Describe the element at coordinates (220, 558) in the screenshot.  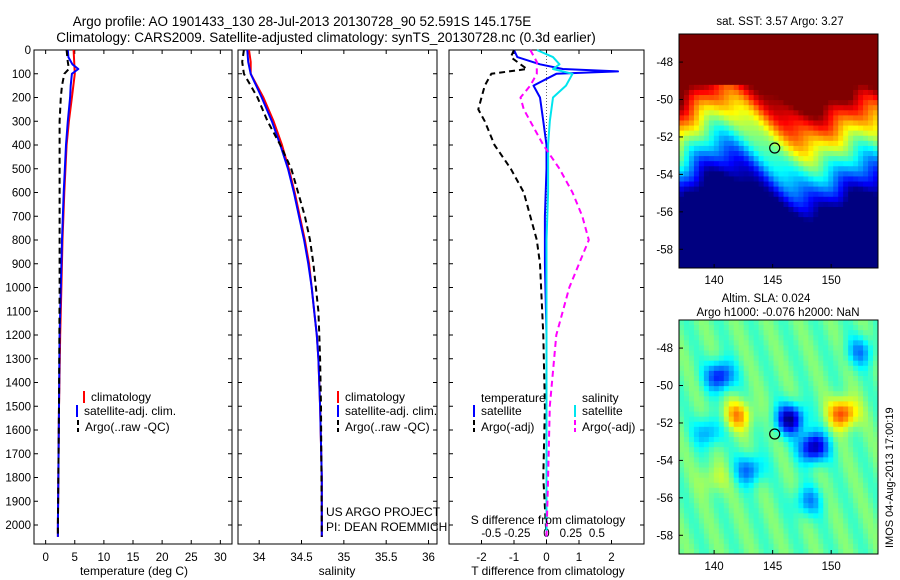
I see `x-tick-label: 30` at that location.